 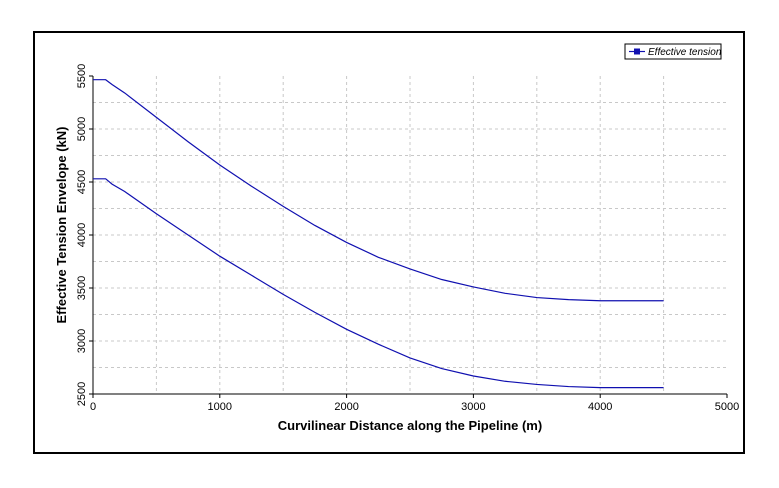 I want to click on legend-box, so click(x=673, y=51).